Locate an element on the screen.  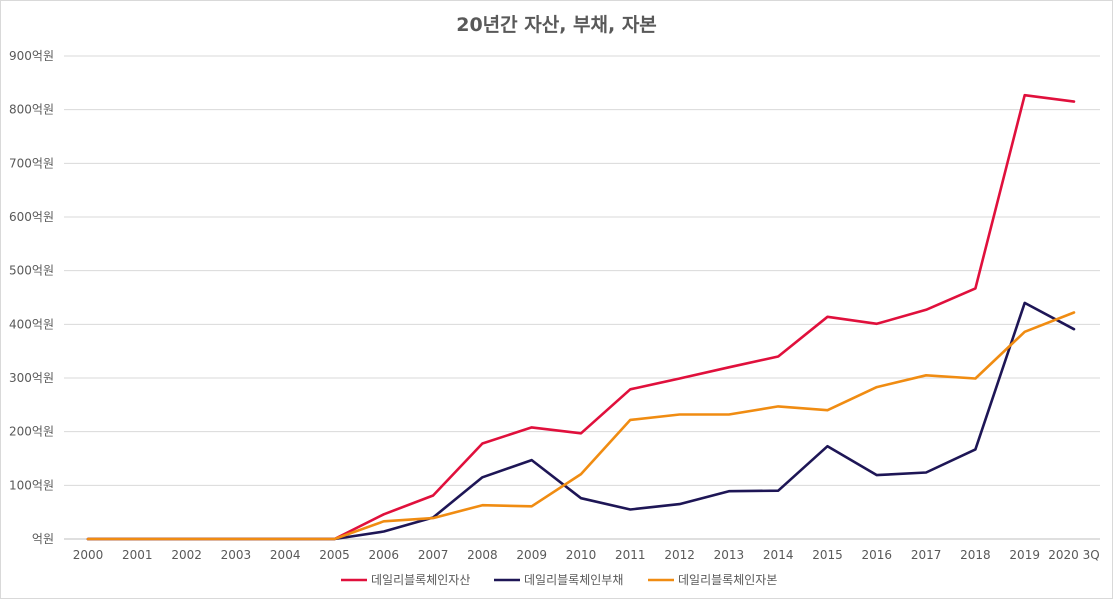
x-tick-label: 2013 is located at coordinates (729, 555).